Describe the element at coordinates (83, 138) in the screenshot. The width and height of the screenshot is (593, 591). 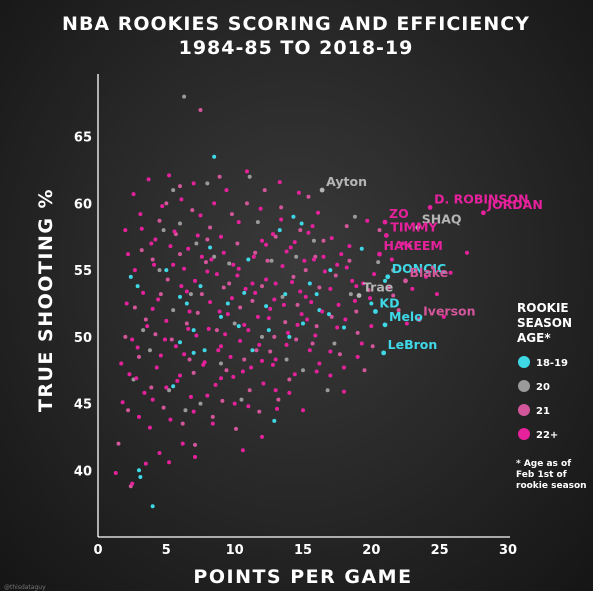
I see `y-tick-label: 65` at that location.